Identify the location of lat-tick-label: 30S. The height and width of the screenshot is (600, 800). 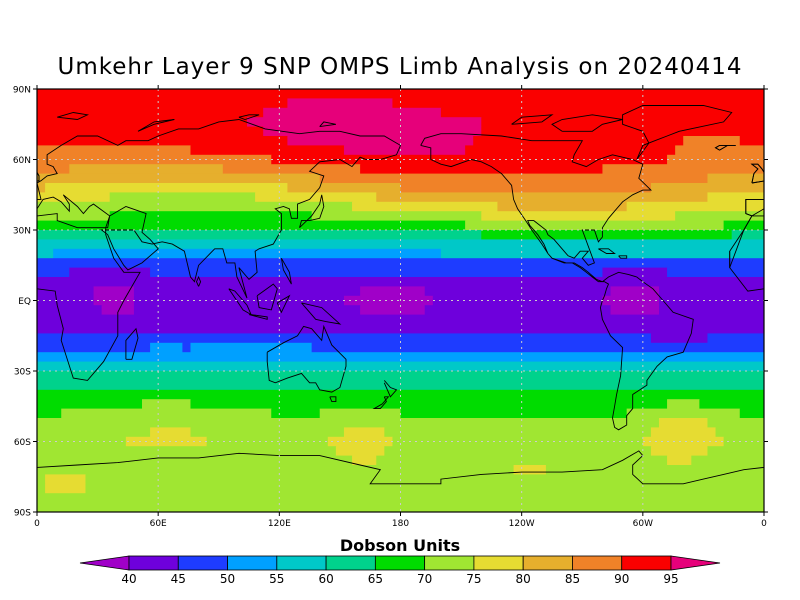
(22, 373).